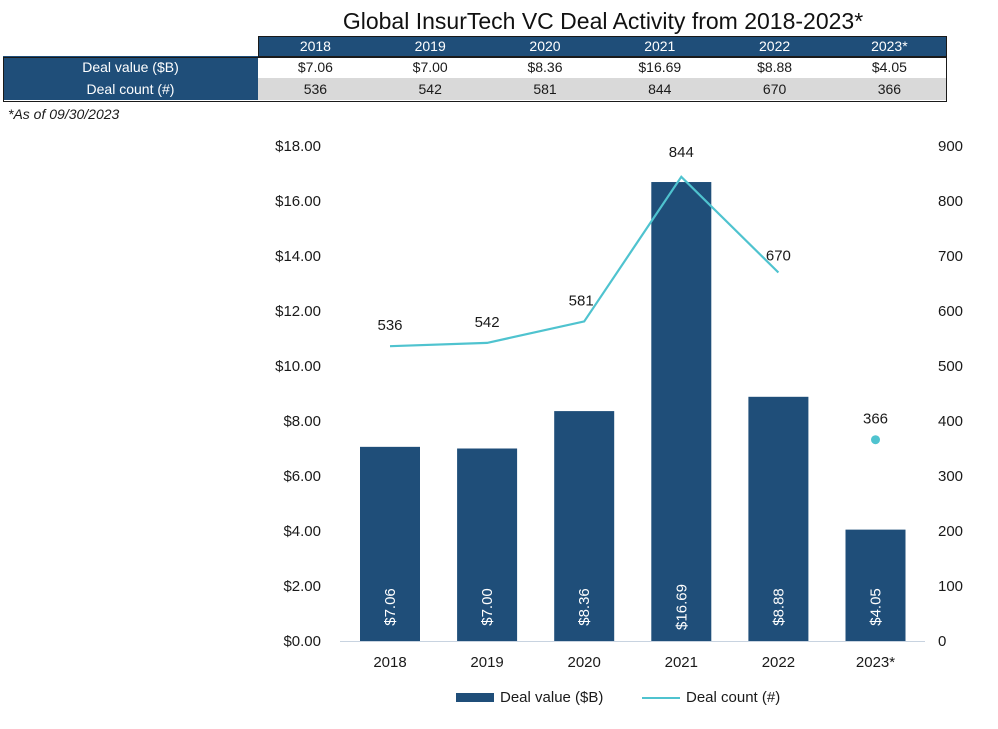 This screenshot has height=729, width=998. I want to click on legend-item-deal-count: Deal count (#), so click(711, 697).